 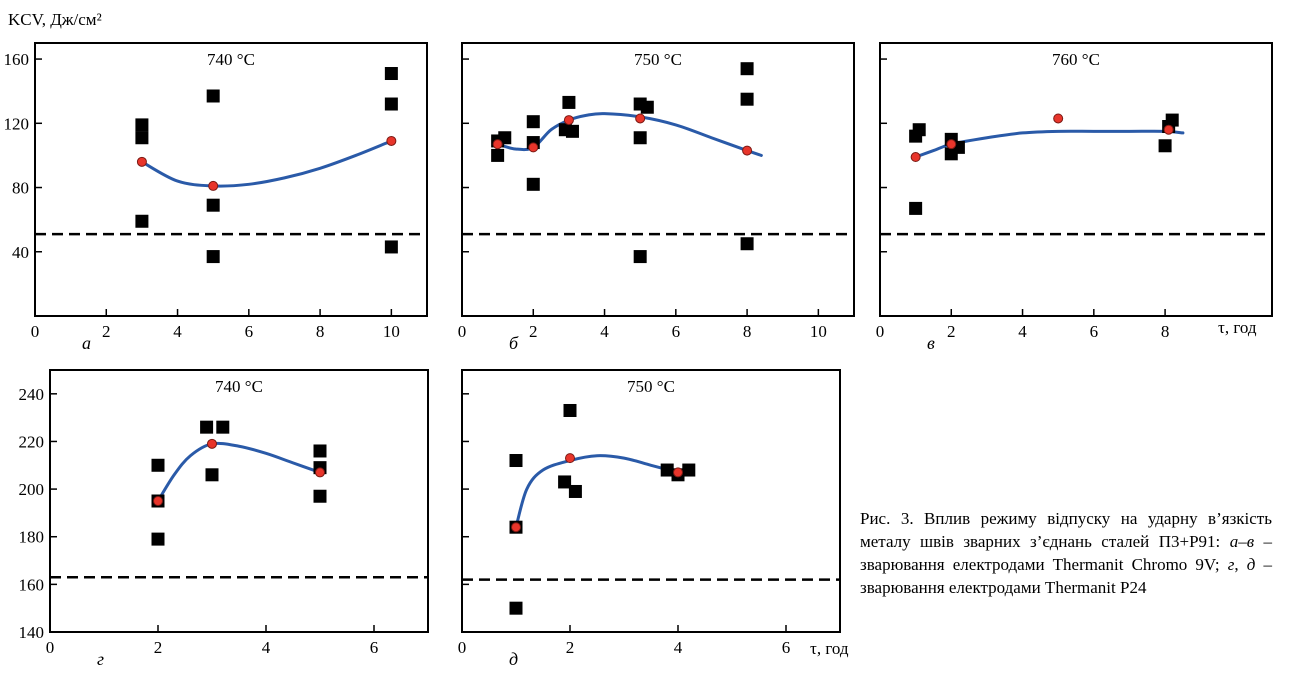 What do you see at coordinates (1240, 564) in the screenshot?
I see `caption-comma: ,` at bounding box center [1240, 564].